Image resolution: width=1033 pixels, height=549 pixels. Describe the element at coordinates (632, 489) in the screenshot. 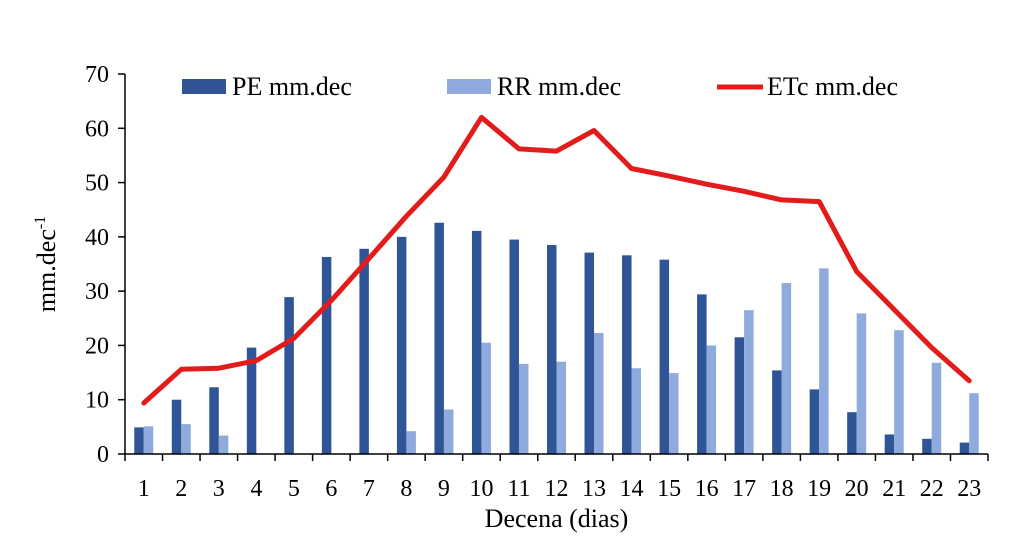

I see `x-tick-label: 14` at that location.